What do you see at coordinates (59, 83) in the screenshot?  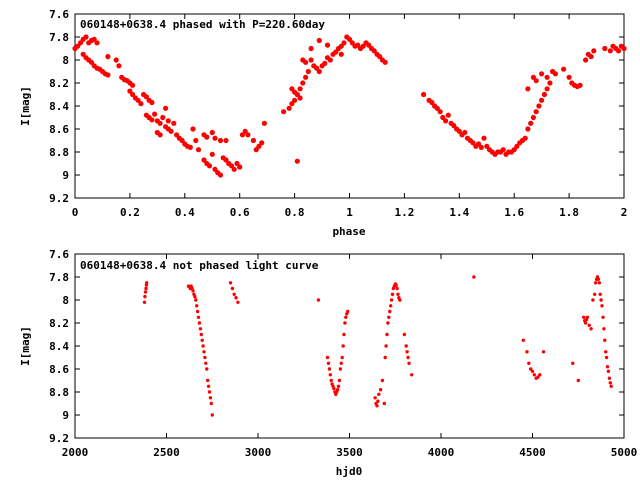 I see `phased-y-tick-label: 8.2` at bounding box center [59, 83].